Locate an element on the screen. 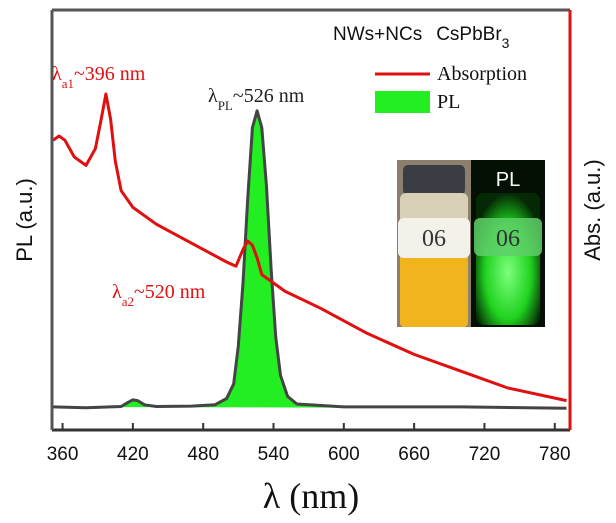 The height and width of the screenshot is (523, 616). legend-swatch is located at coordinates (402, 102).